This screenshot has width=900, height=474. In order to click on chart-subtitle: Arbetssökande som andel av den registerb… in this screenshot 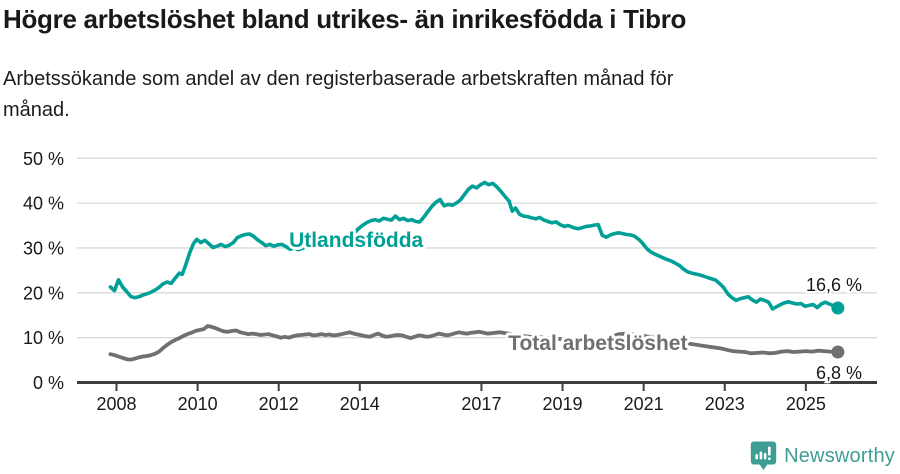, I will do `click(338, 94)`.